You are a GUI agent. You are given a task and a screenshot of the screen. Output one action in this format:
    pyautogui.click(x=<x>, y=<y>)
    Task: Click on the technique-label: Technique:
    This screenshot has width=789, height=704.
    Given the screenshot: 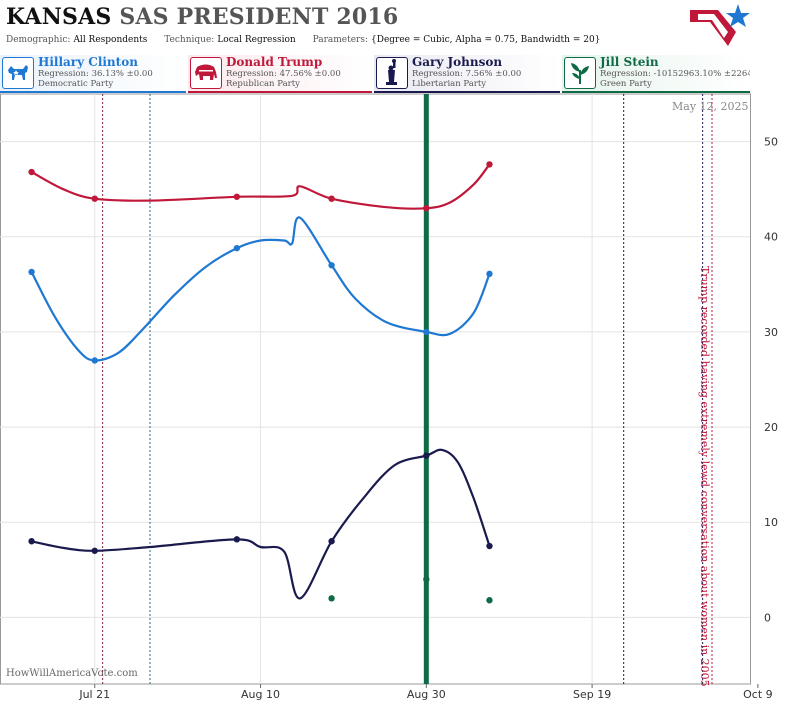 What is the action you would take?
    pyautogui.click(x=189, y=40)
    